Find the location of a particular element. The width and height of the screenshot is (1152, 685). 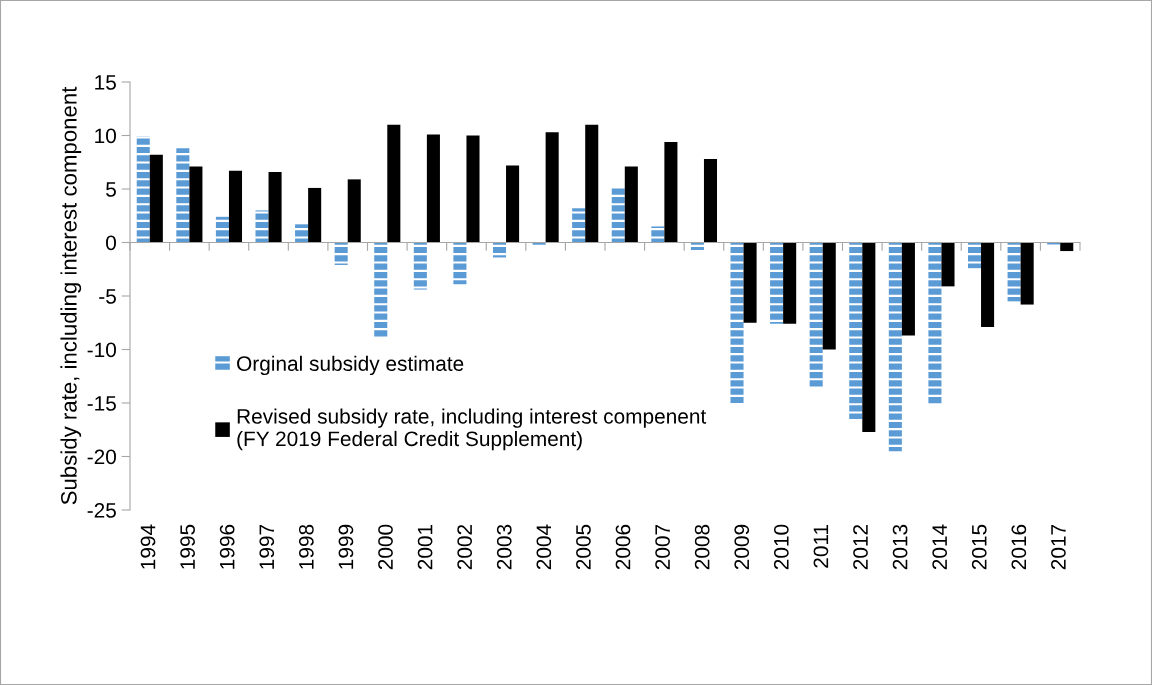

x-tick-label: 2008 is located at coordinates (702, 547).